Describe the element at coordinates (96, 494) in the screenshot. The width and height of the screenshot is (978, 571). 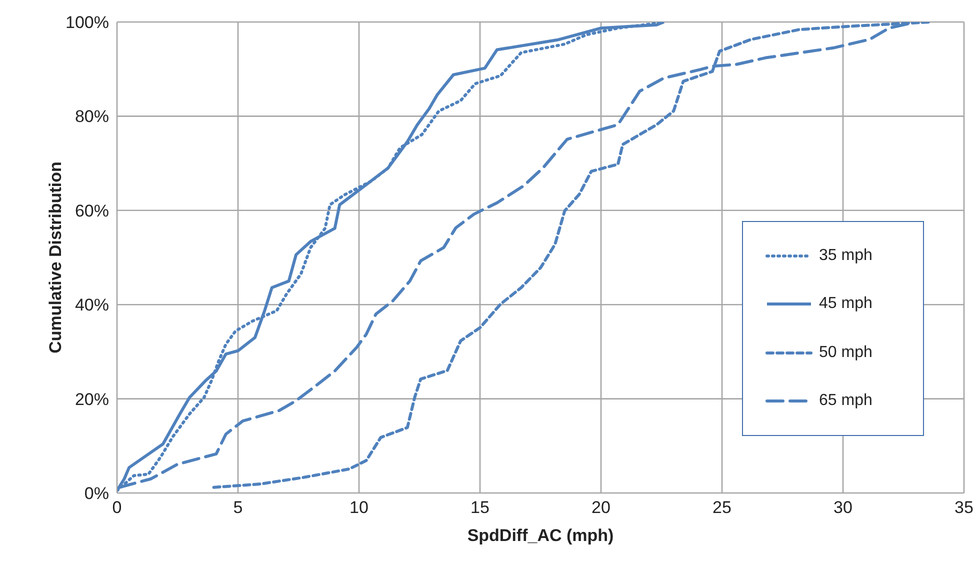
I see `y-tick-label: 0%` at that location.